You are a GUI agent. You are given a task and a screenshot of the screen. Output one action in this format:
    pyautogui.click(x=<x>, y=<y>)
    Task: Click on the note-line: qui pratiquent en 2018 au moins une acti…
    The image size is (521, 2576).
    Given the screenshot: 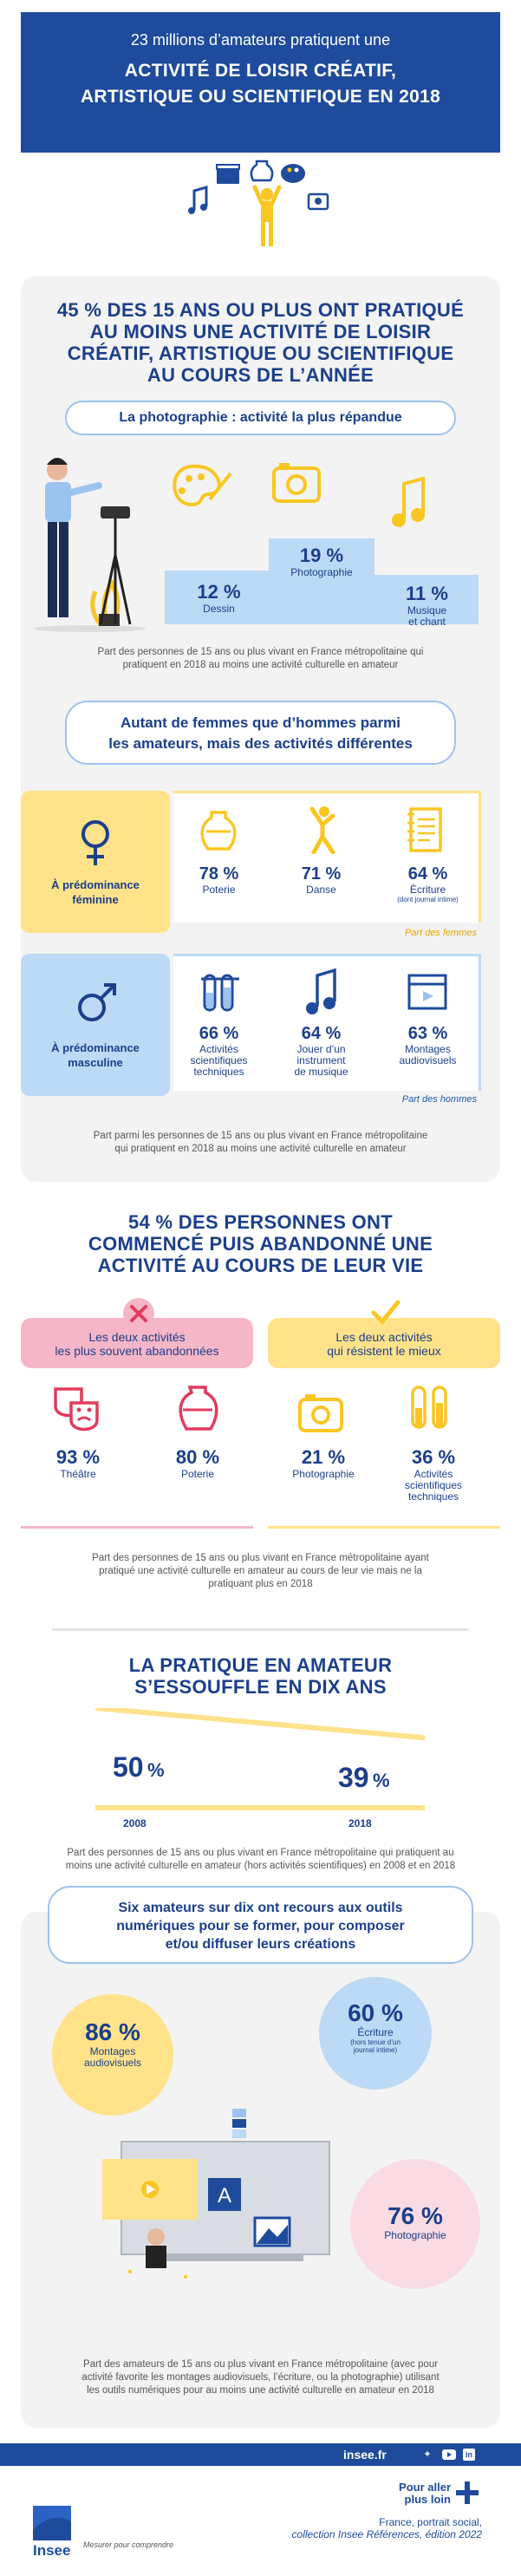 What is the action you would take?
    pyautogui.click(x=260, y=1149)
    